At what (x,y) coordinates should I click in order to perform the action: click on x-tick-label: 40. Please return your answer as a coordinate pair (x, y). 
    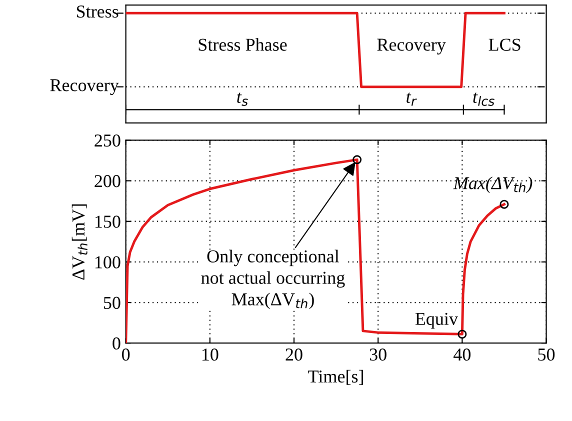
    Looking at the image, I should click on (462, 354).